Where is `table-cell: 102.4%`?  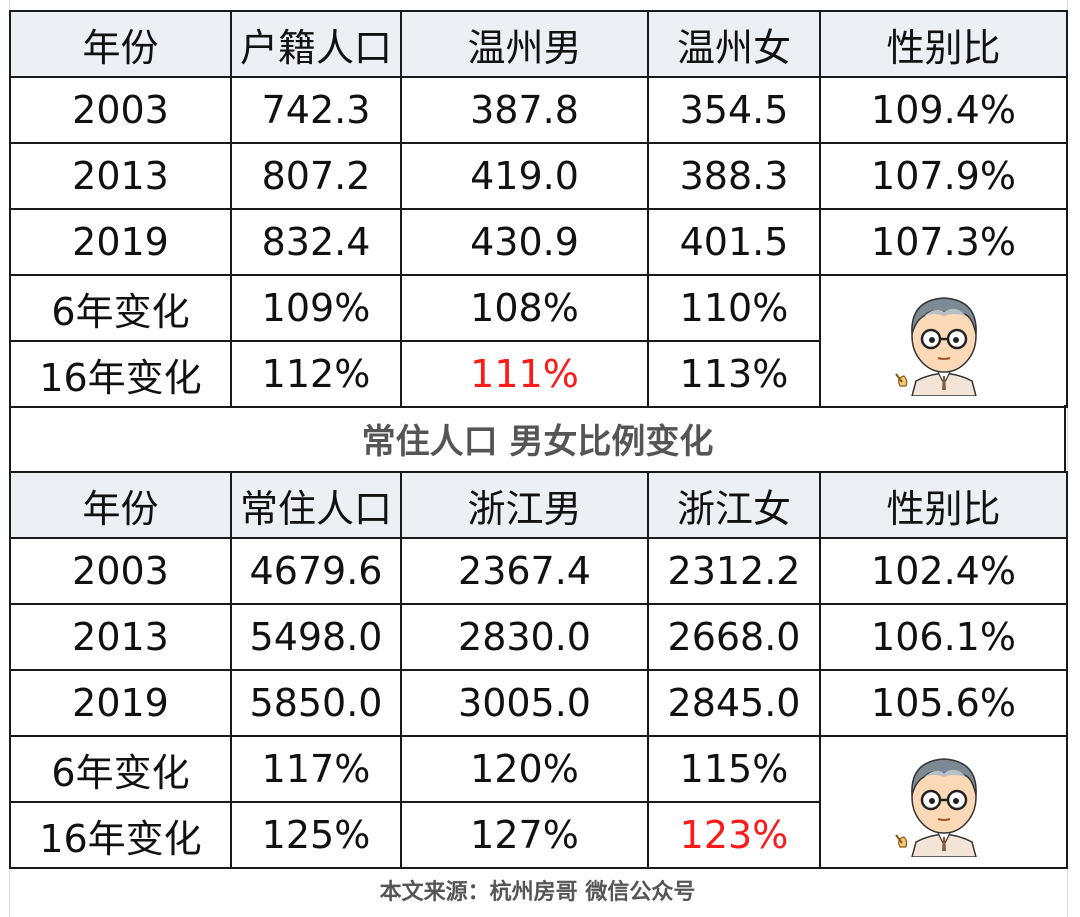
table-cell: 102.4% is located at coordinates (943, 571).